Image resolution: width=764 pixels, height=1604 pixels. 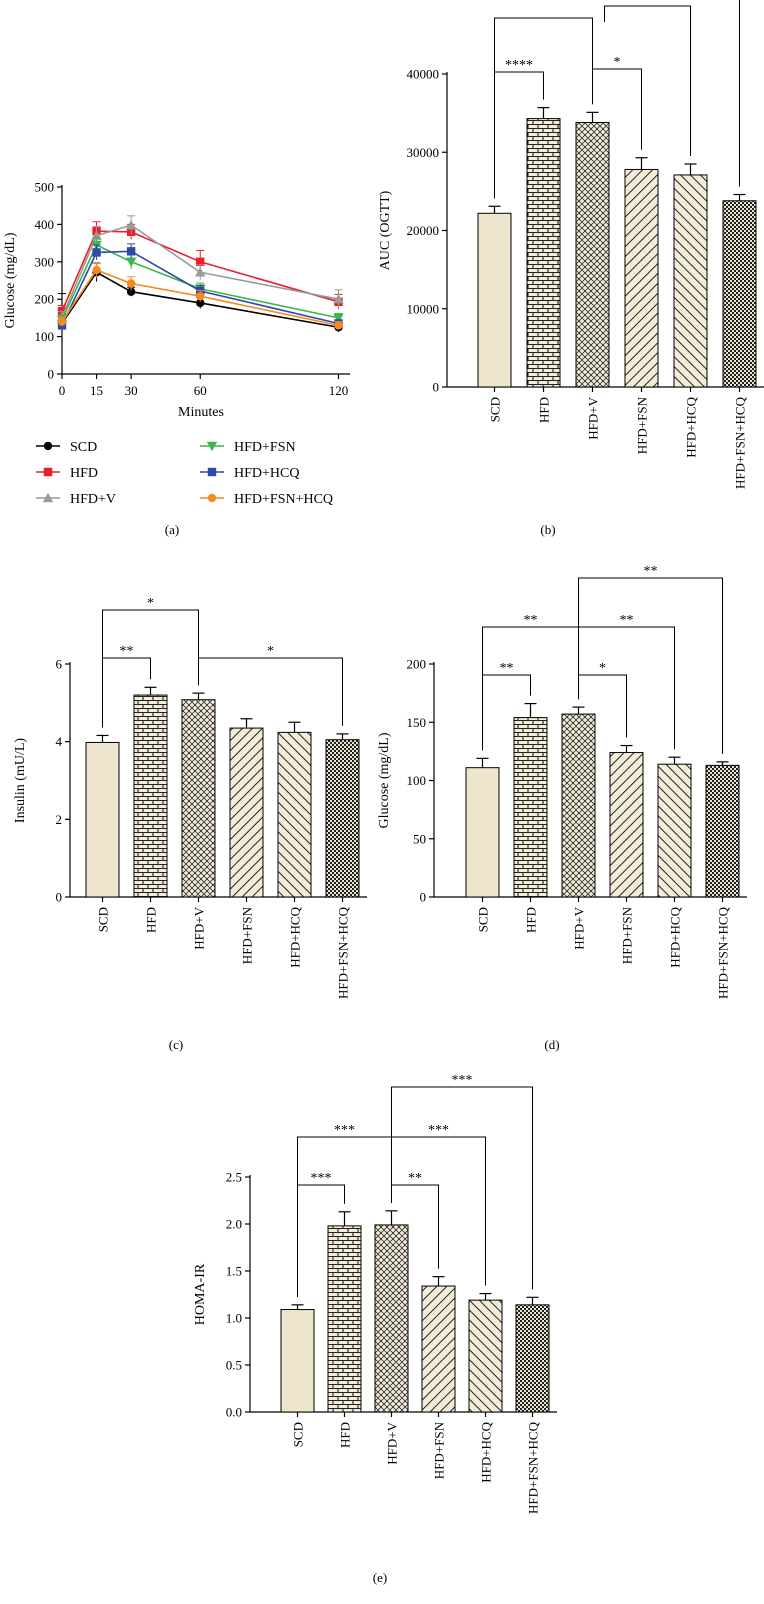 I want to click on legend-label: HFD+FSN, so click(x=265, y=447).